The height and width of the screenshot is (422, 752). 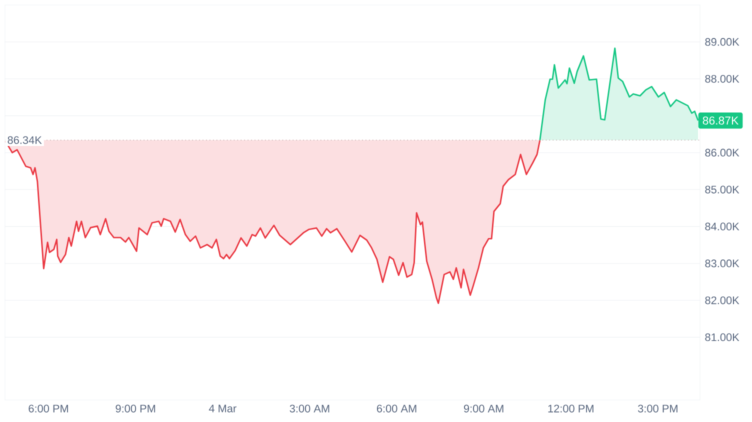 What do you see at coordinates (722, 337) in the screenshot?
I see `y-tick-label: 81.00K` at bounding box center [722, 337].